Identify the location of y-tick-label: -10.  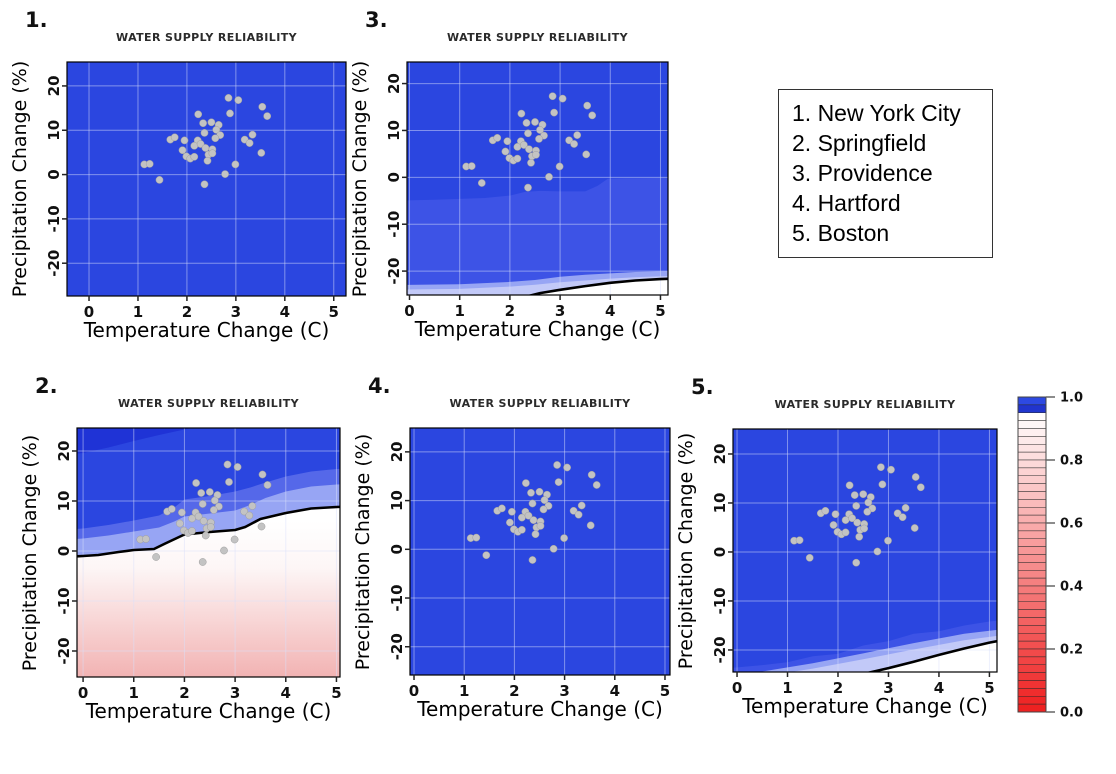
(54, 218).